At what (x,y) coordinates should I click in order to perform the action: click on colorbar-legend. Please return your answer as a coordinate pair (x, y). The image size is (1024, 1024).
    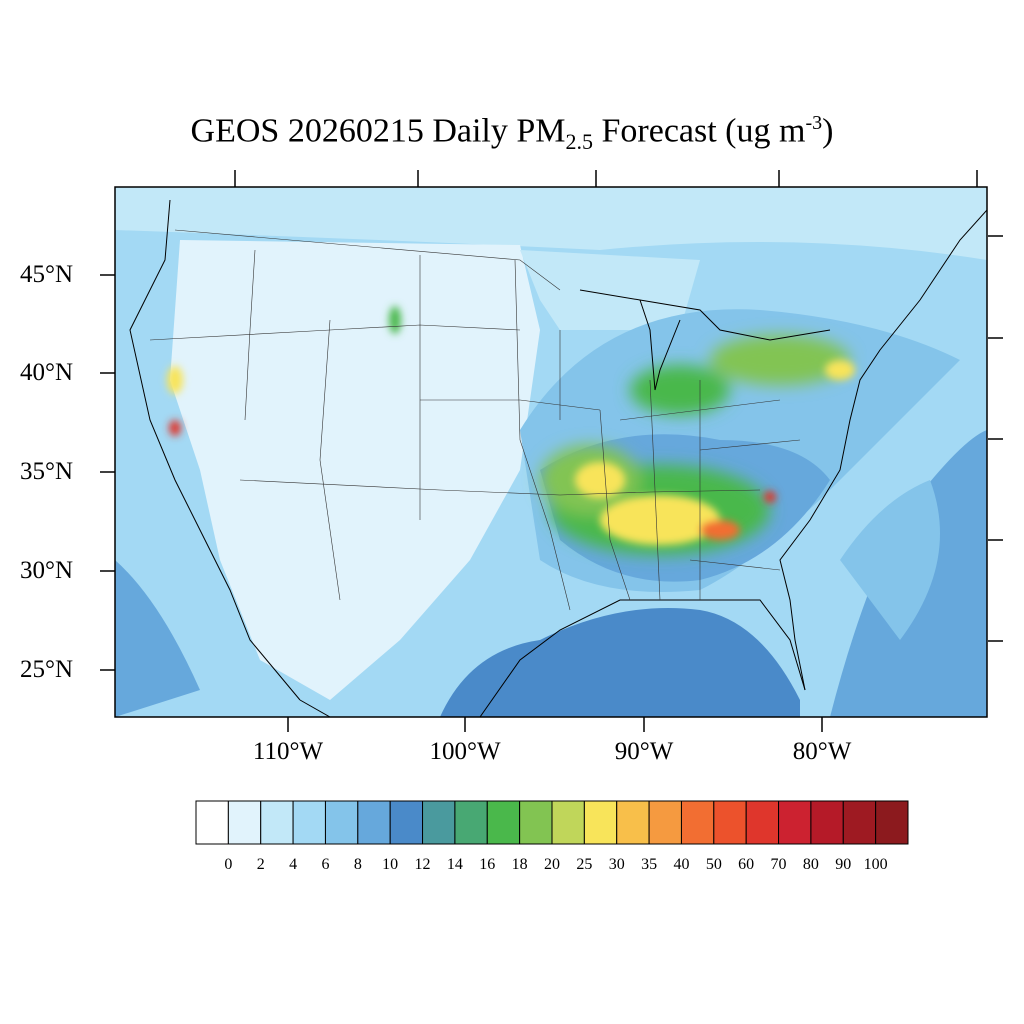
    Looking at the image, I should click on (552, 822).